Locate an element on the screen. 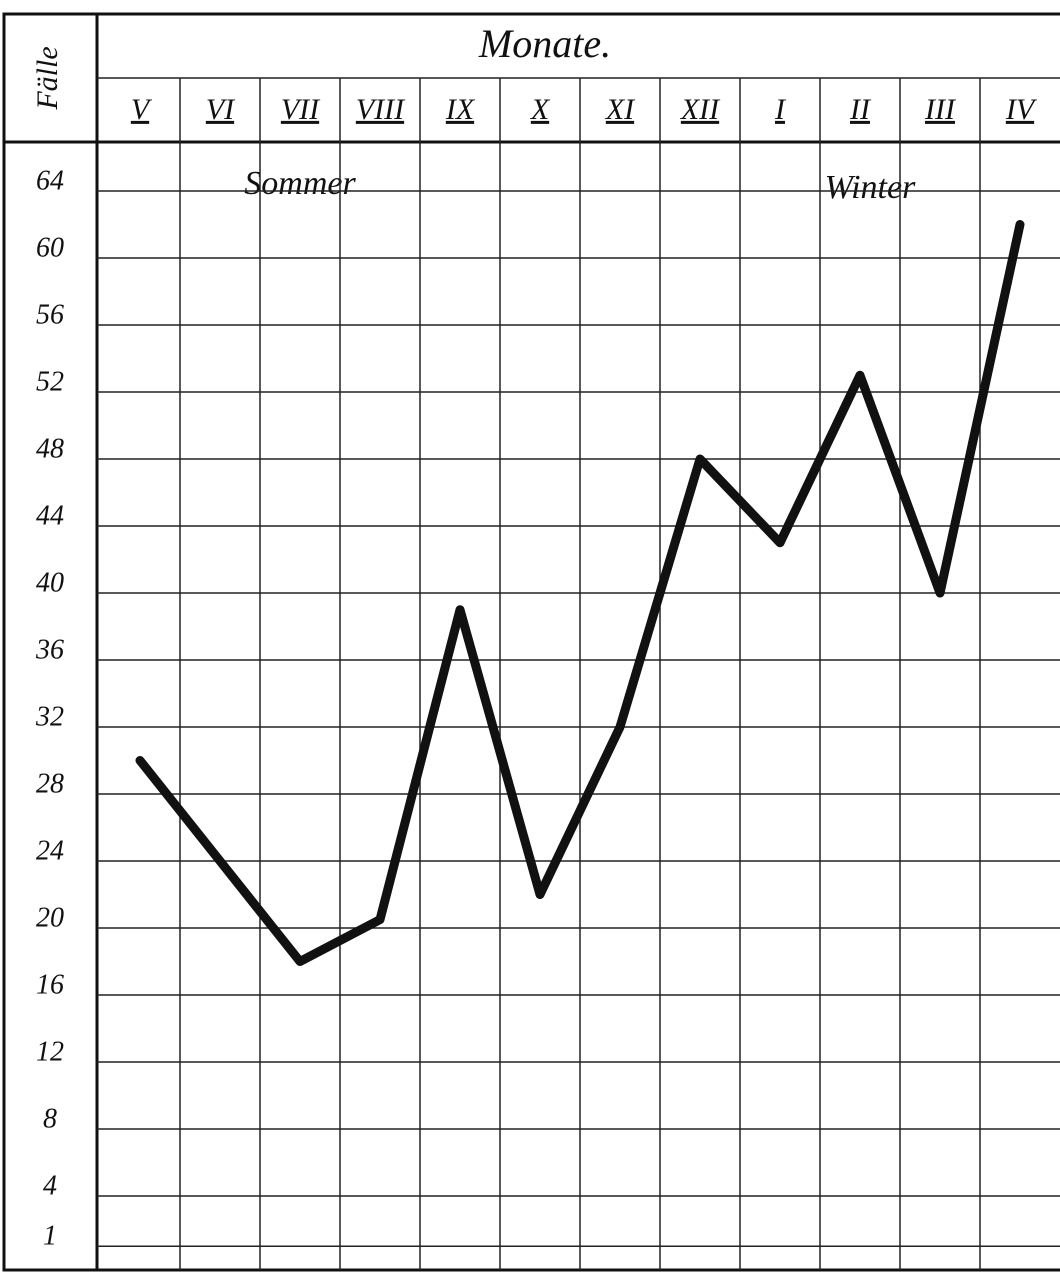 This screenshot has width=1060, height=1274. x-tick-label: III is located at coordinates (940, 109).